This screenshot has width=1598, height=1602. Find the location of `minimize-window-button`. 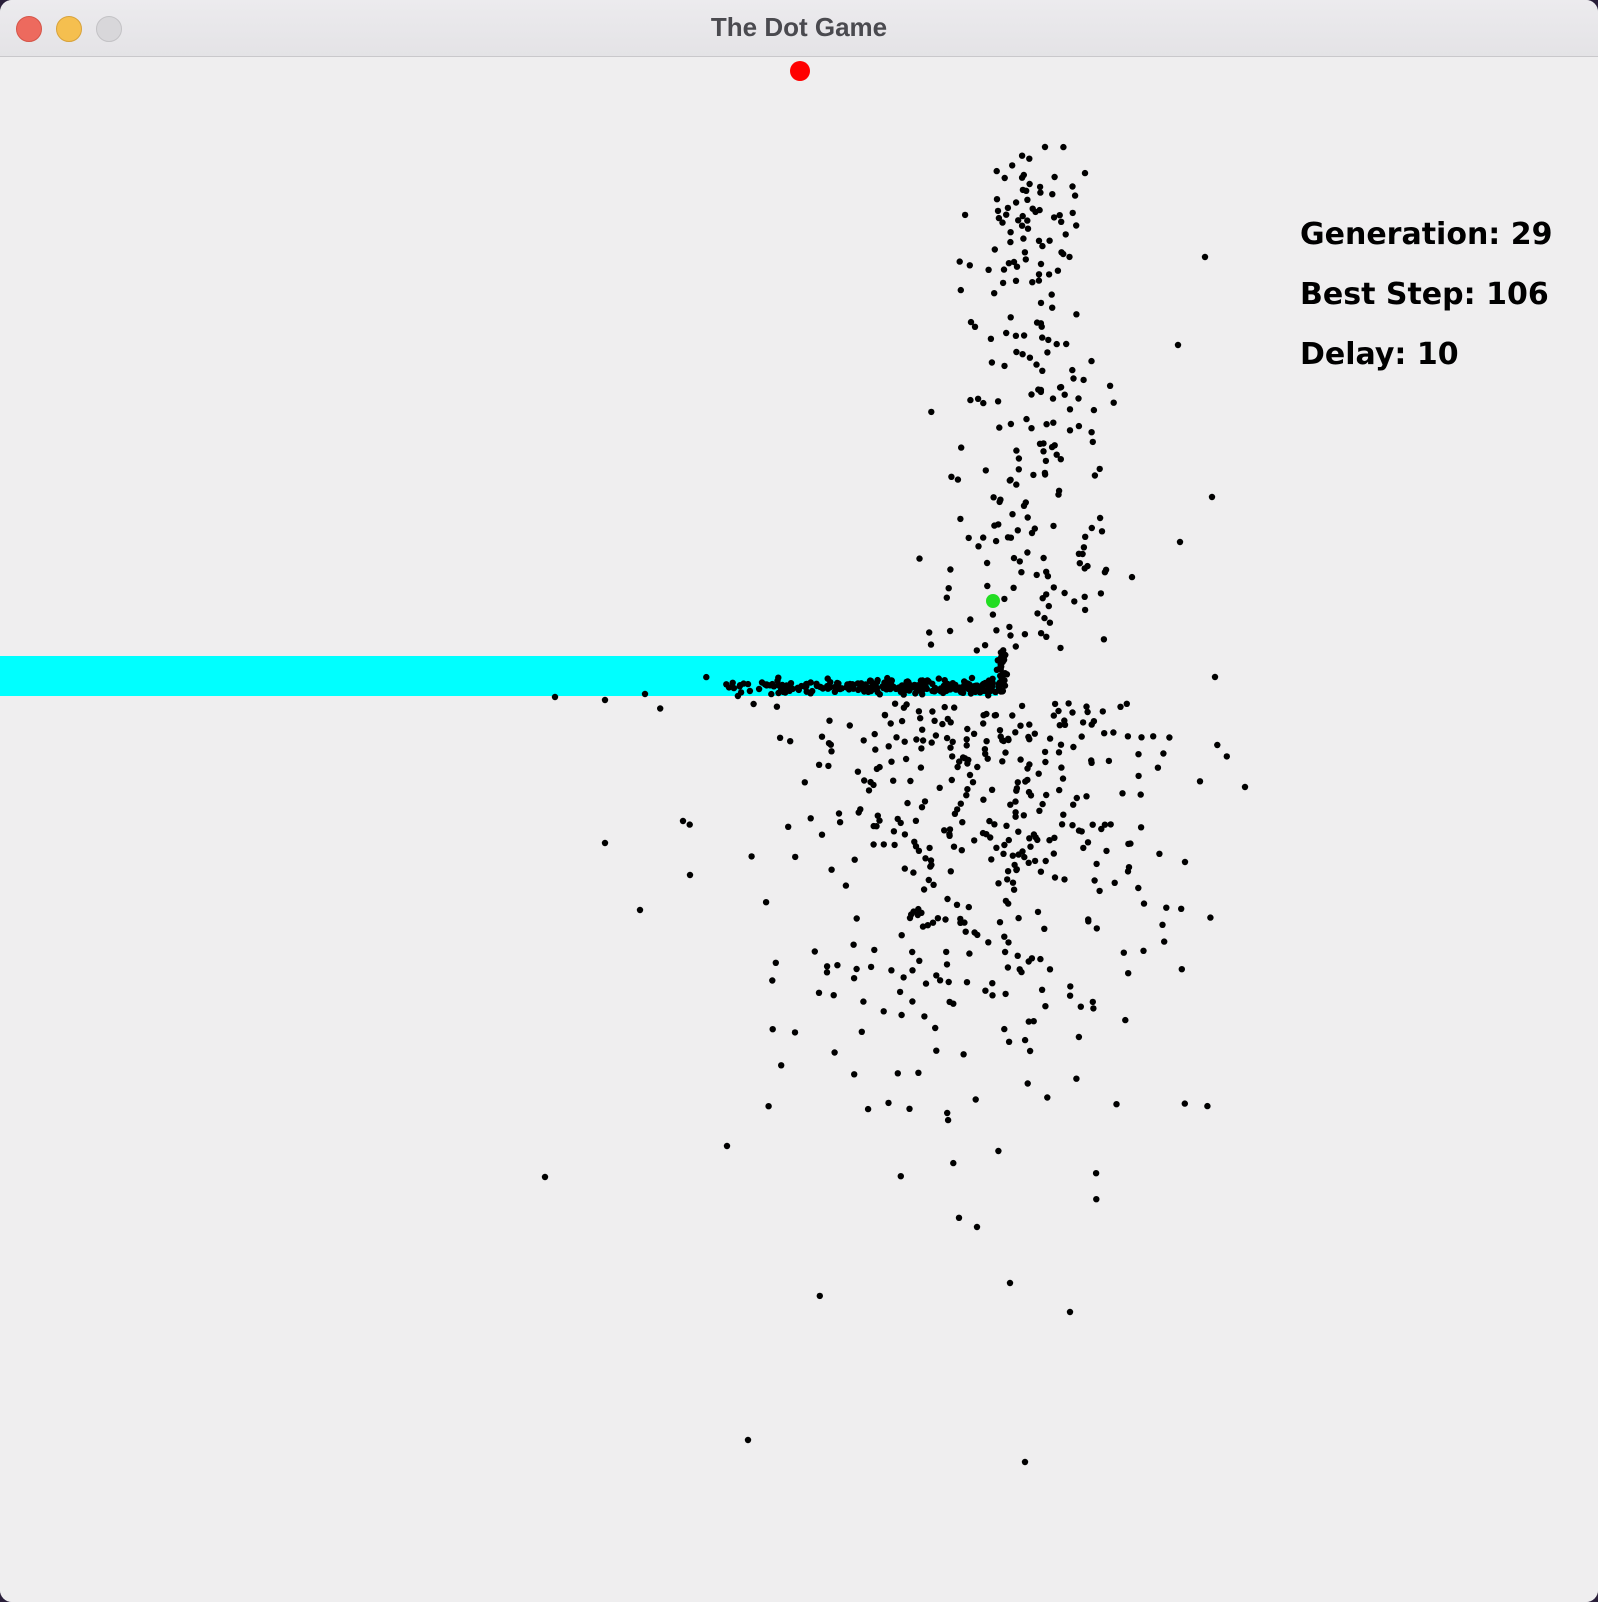

minimize-window-button is located at coordinates (69, 29).